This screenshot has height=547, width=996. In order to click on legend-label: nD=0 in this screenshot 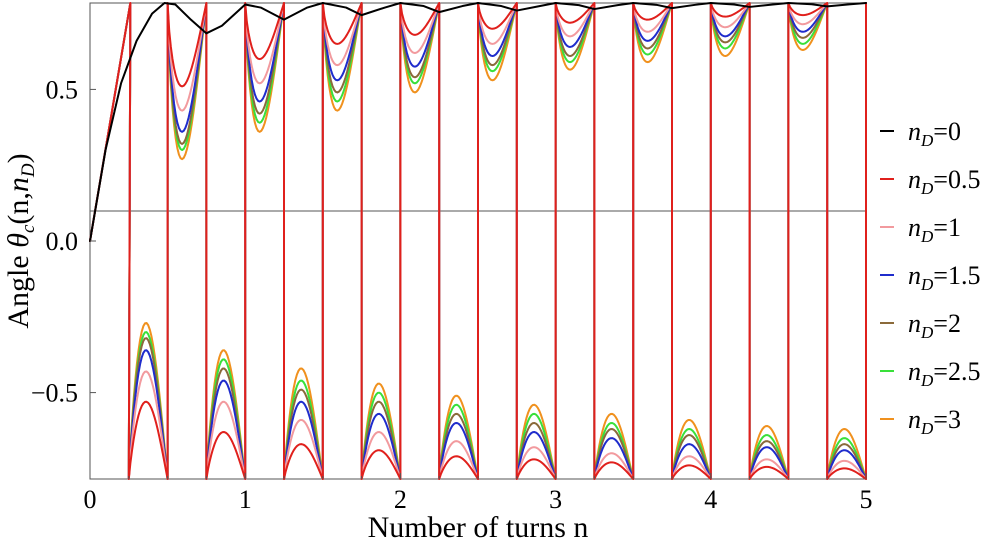, I will do `click(934, 133)`.